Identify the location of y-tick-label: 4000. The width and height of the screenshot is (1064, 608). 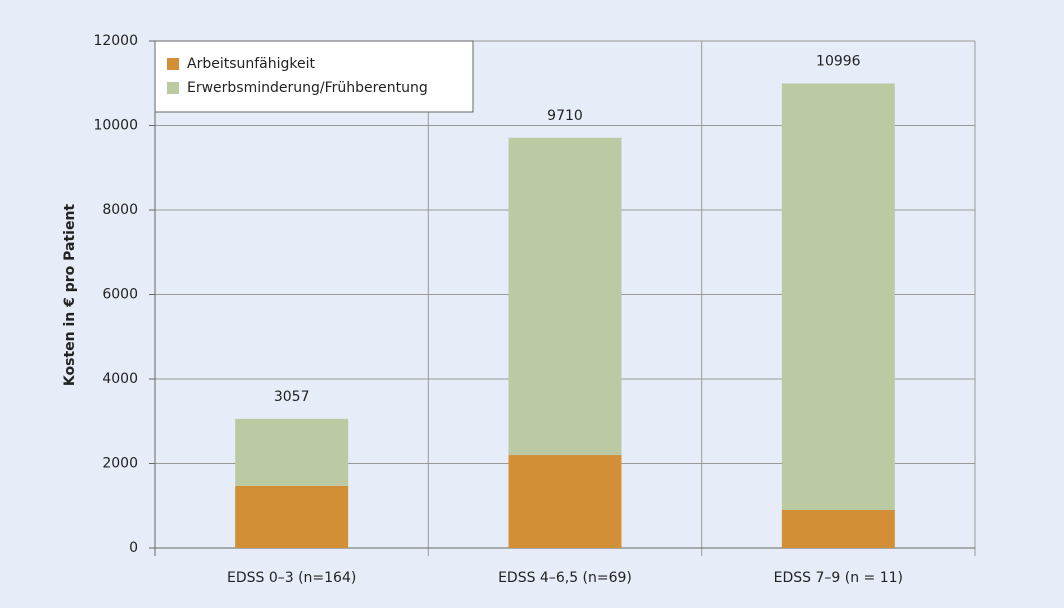
(120, 379).